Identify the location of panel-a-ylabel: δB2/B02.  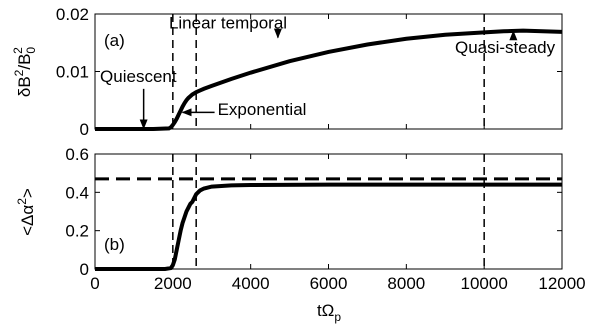
(24, 72).